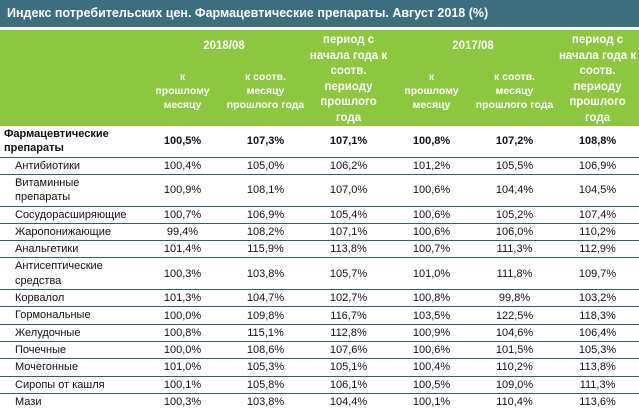 The image size is (639, 408). Describe the element at coordinates (597, 385) in the screenshot. I see `cell-value: 111,3%` at that location.